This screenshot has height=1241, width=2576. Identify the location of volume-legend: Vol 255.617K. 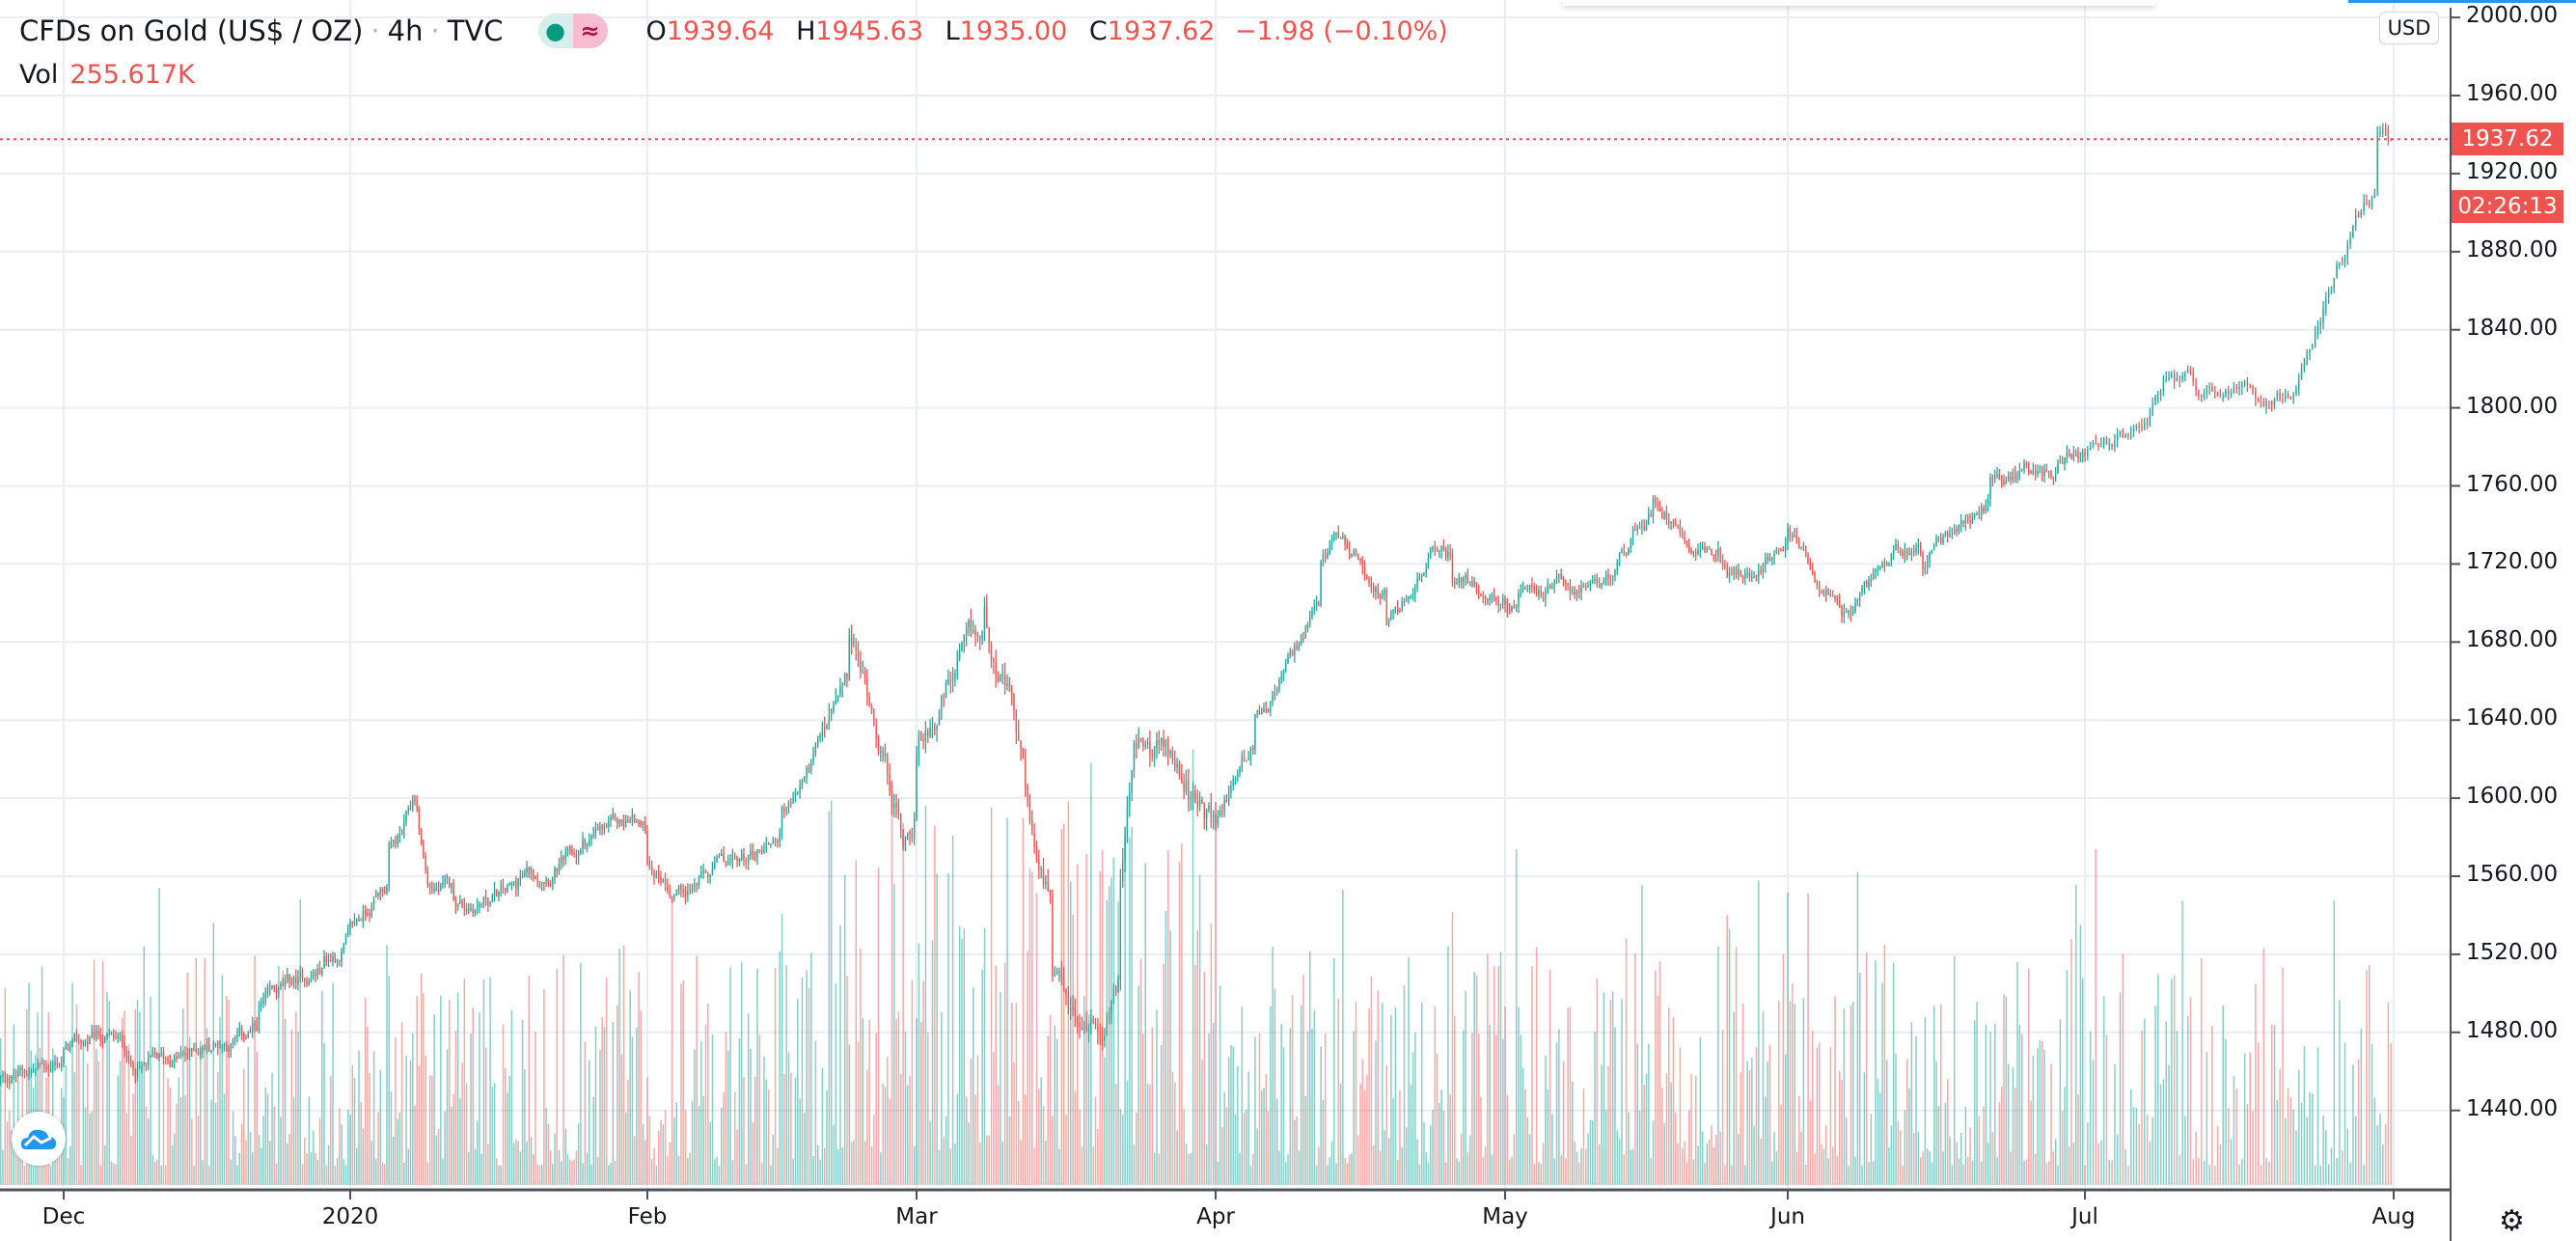
(107, 75).